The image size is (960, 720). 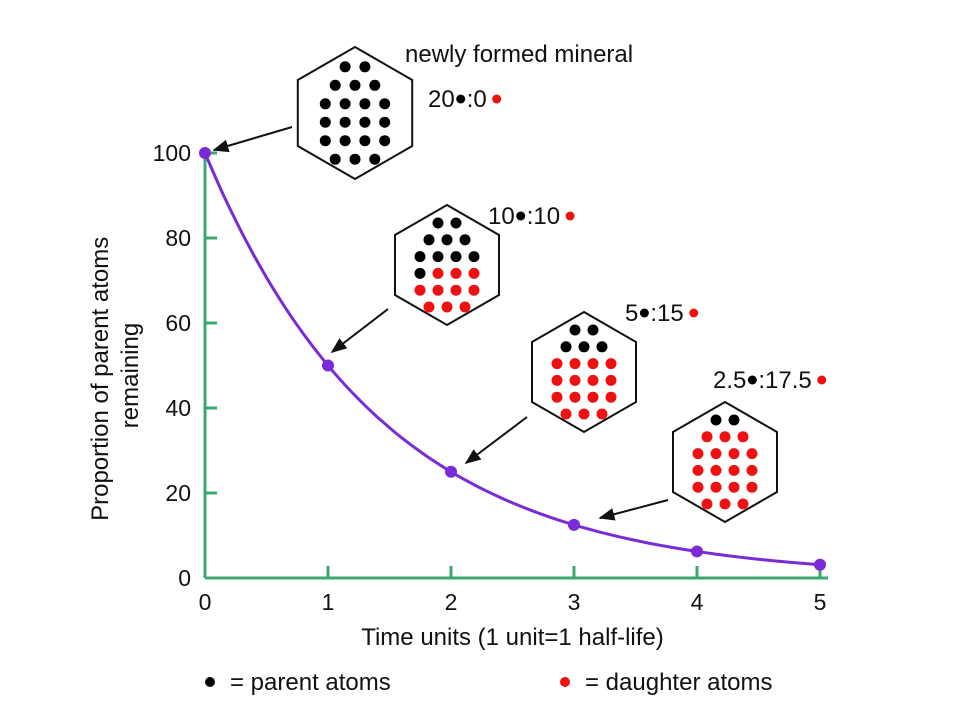 I want to click on parent-count-label: 10, so click(x=501, y=216).